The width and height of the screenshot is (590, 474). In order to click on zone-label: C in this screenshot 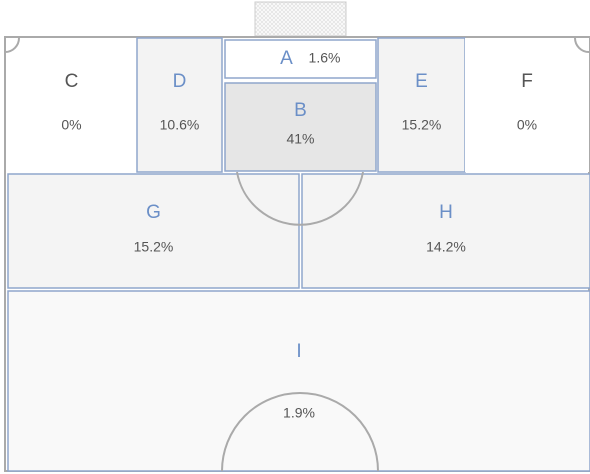, I will do `click(72, 81)`.